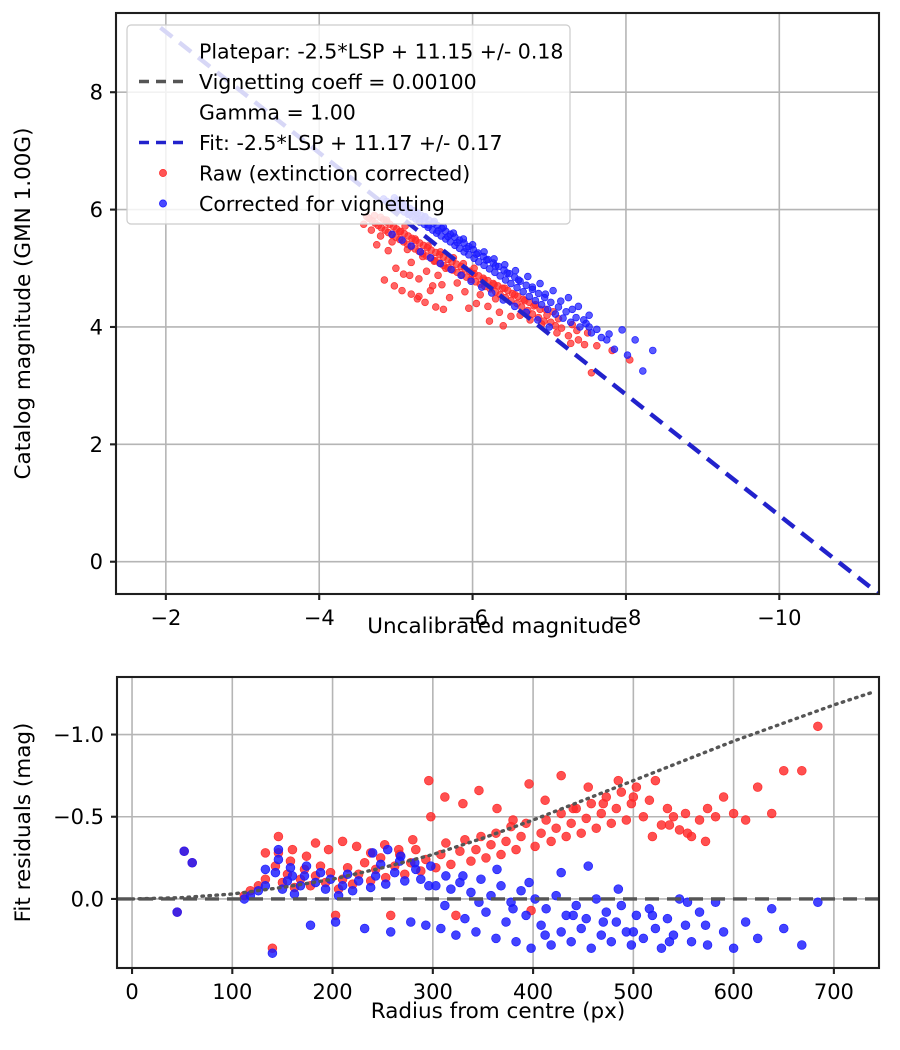  I want to click on xtick-label: 200, so click(333, 992).